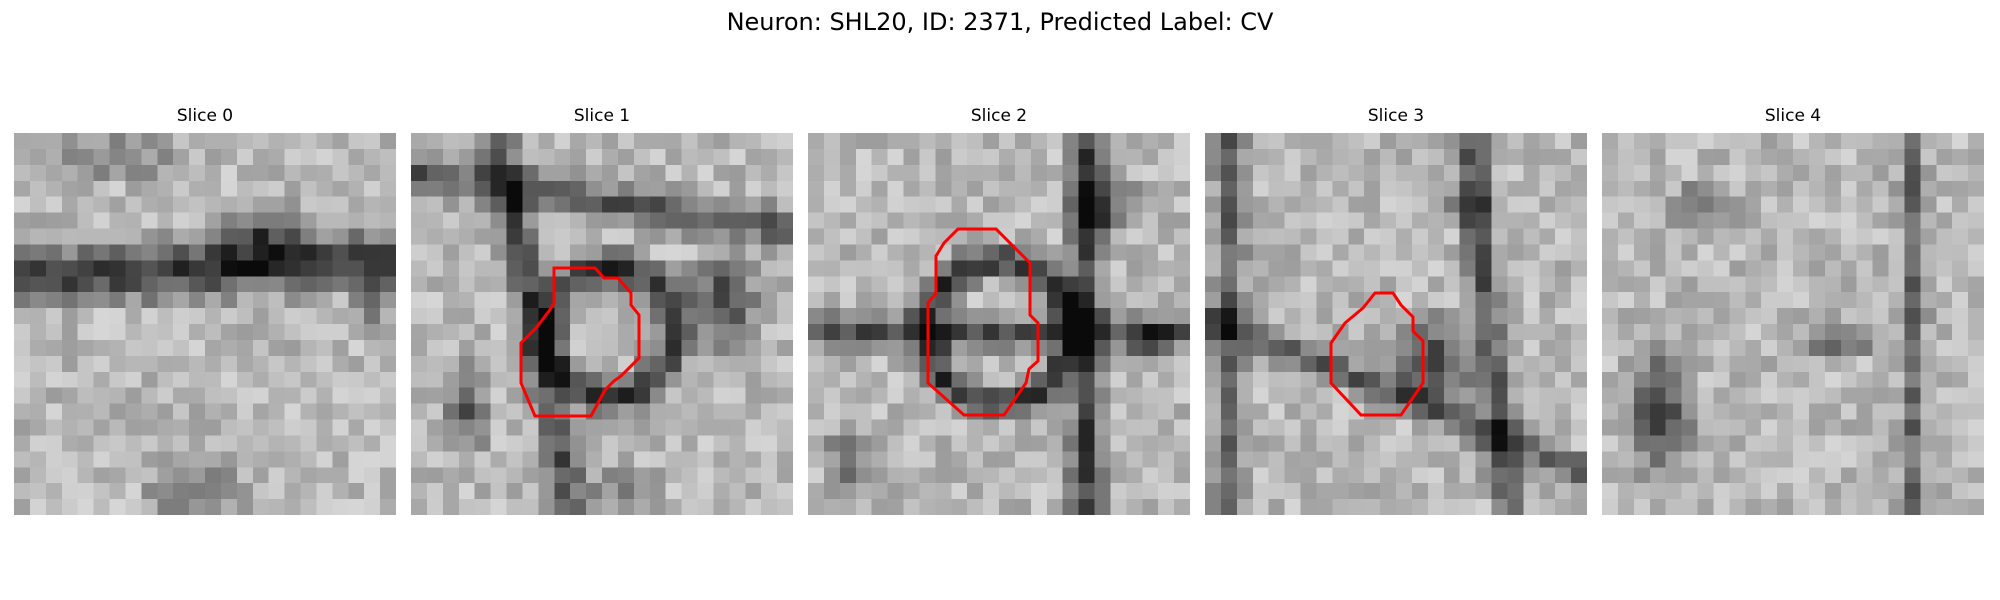 The width and height of the screenshot is (2000, 600). I want to click on panel-slice-1: Slice 1, so click(602, 309).